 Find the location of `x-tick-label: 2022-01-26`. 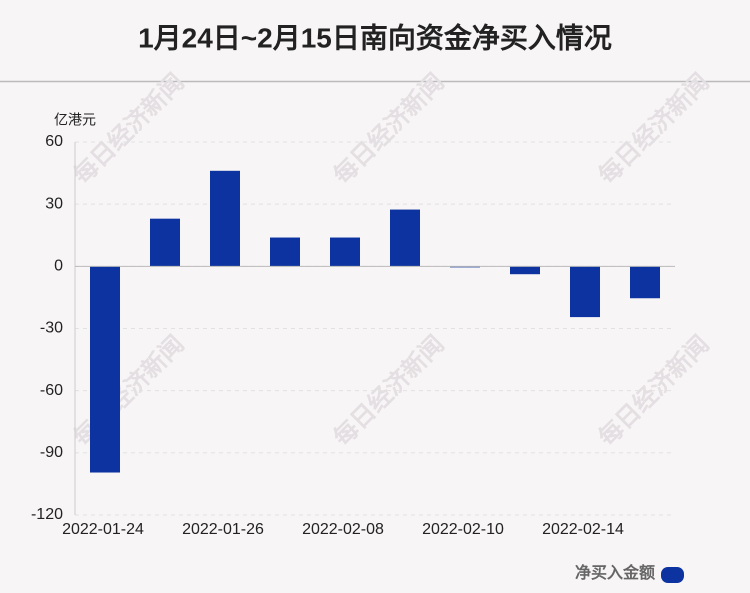

x-tick-label: 2022-01-26 is located at coordinates (223, 529).